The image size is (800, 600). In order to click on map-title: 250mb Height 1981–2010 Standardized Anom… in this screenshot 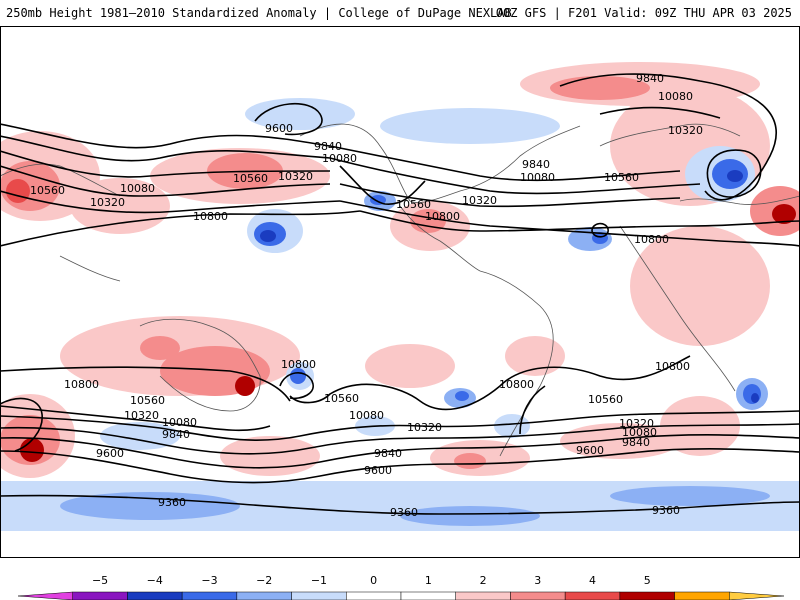, I will do `click(259, 13)`.